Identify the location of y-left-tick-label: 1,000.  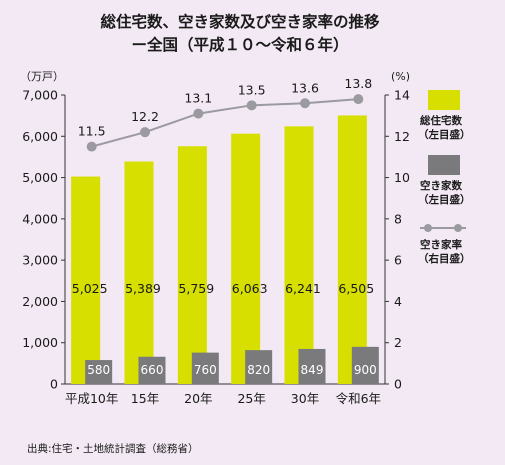
(40, 342).